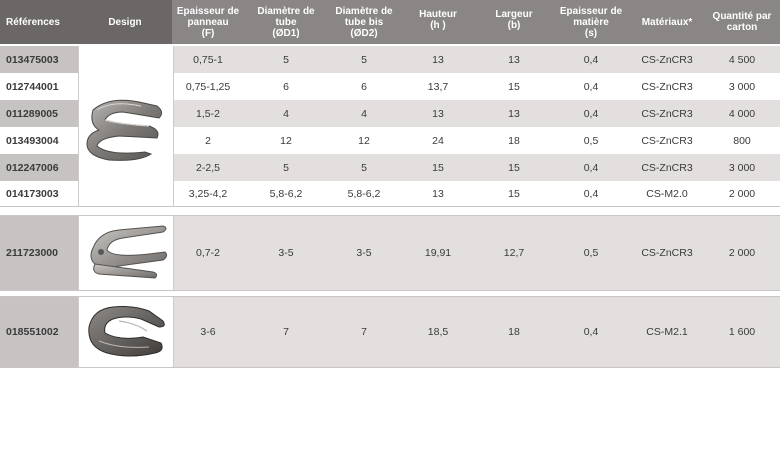  I want to click on header-quantity: Quantité par carton, so click(742, 22).